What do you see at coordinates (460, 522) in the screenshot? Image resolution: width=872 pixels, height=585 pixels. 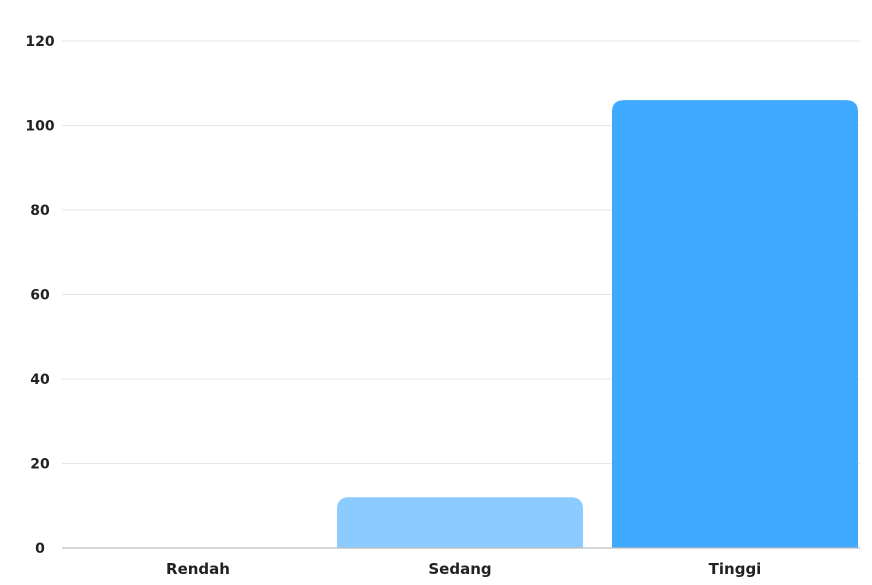 I see `bar-sedang` at bounding box center [460, 522].